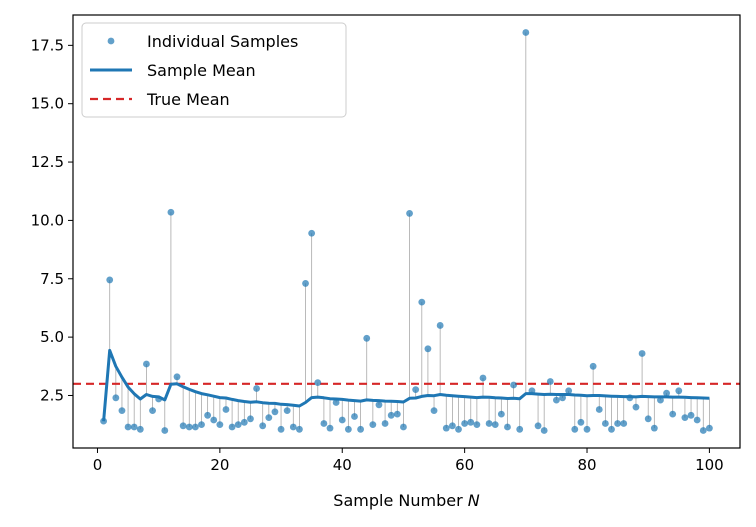  What do you see at coordinates (47, 104) in the screenshot?
I see `y-tick-label: 15.0` at bounding box center [47, 104].